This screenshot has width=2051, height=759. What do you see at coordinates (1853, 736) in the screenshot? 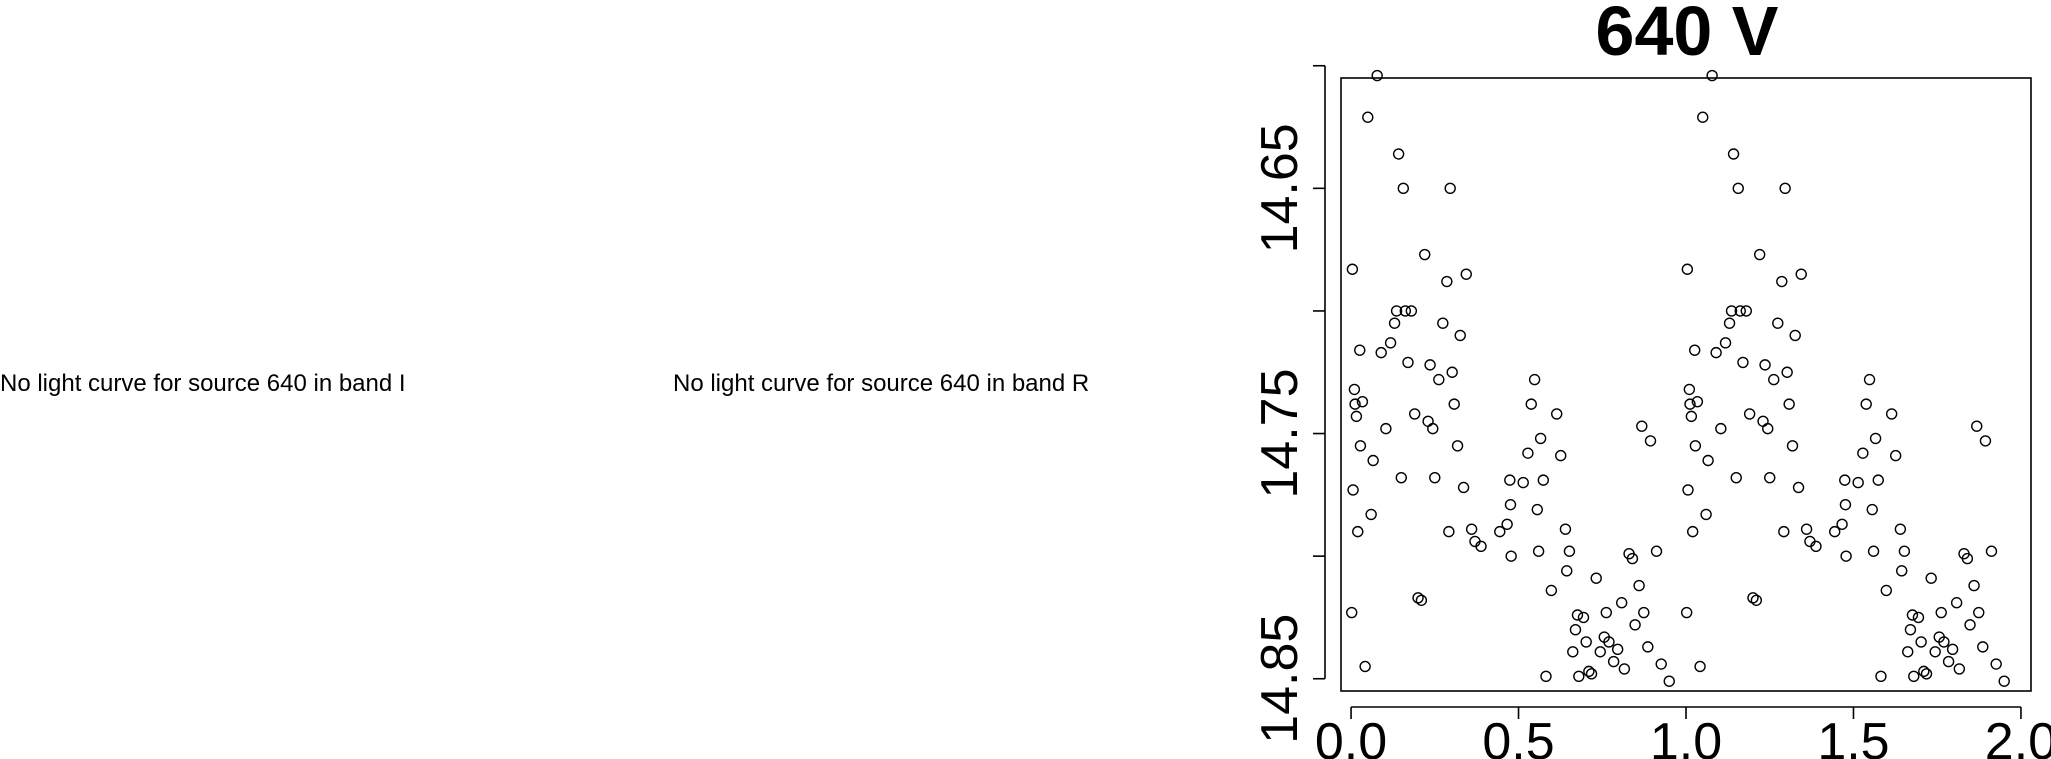
I see `x-tick-label: 1.5` at bounding box center [1853, 736].